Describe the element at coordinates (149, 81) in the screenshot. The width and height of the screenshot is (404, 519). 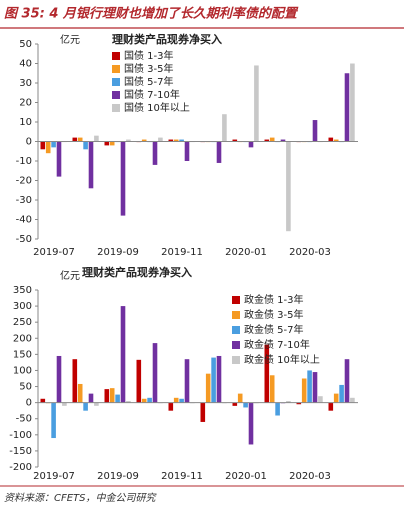
I see `legend-label: 国债 5-7年` at that location.